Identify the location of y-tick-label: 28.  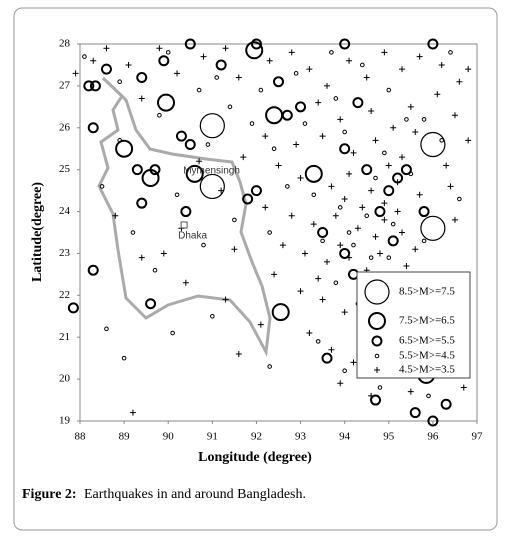
(65, 44).